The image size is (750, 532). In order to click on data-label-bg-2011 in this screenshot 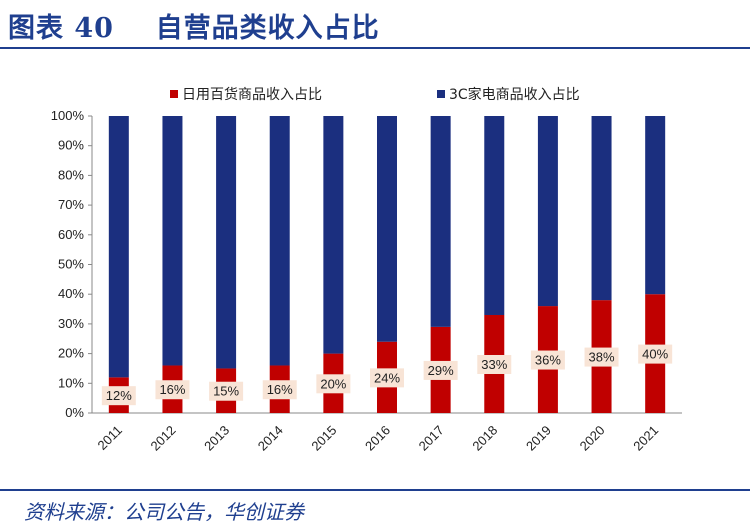, I will do `click(118, 396)`.